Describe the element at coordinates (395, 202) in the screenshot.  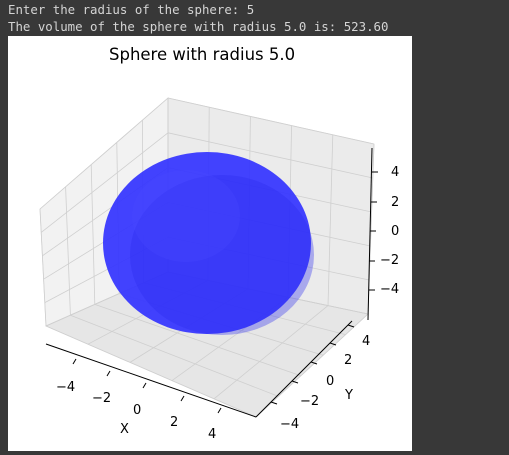
I see `z-tick-label: 2` at that location.